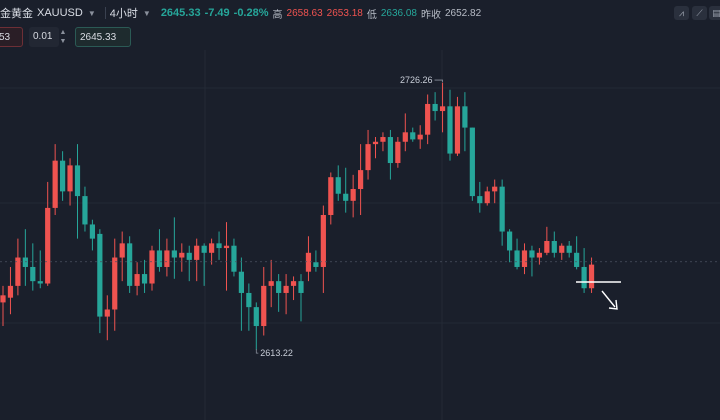 This screenshot has width=720, height=420. Describe the element at coordinates (276, 353) in the screenshot. I see `low-price-label: 2613.22` at that location.